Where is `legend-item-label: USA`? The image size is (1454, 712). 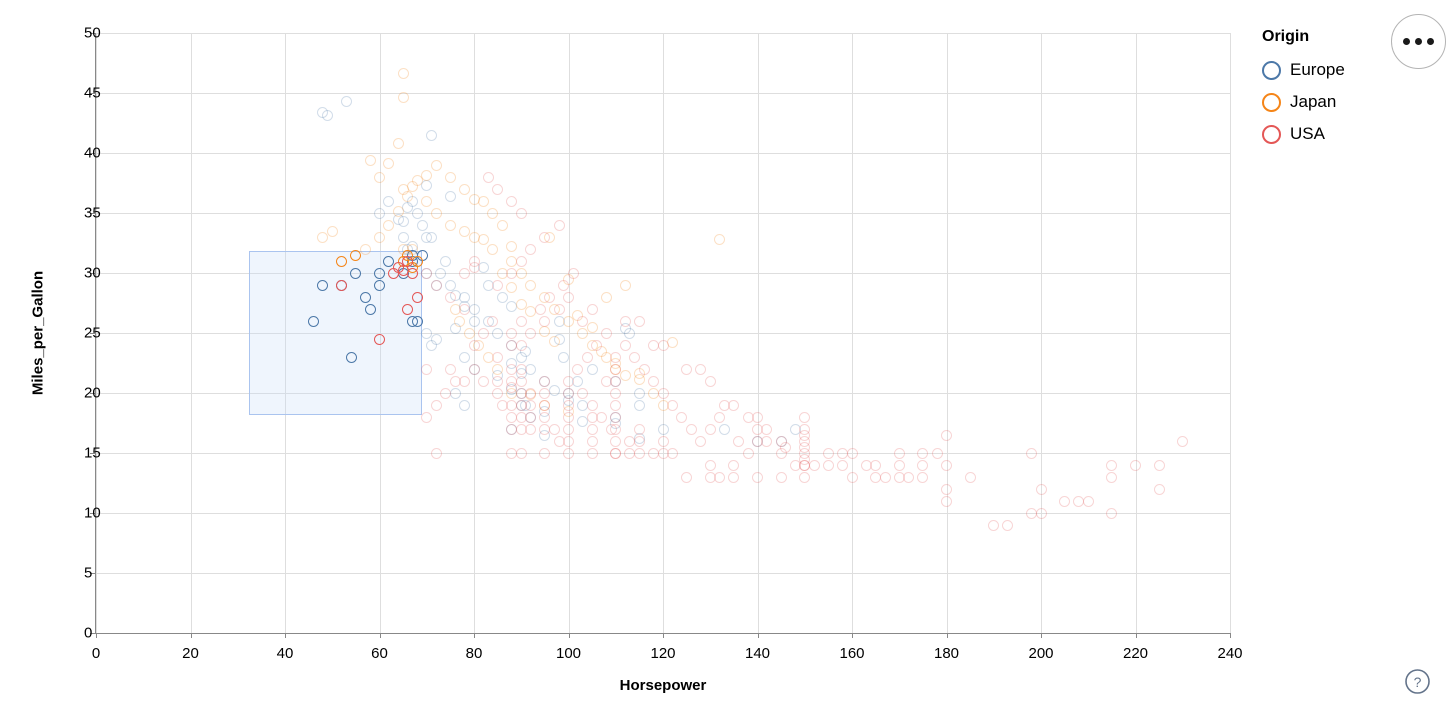 legend-item-label: USA is located at coordinates (1307, 133).